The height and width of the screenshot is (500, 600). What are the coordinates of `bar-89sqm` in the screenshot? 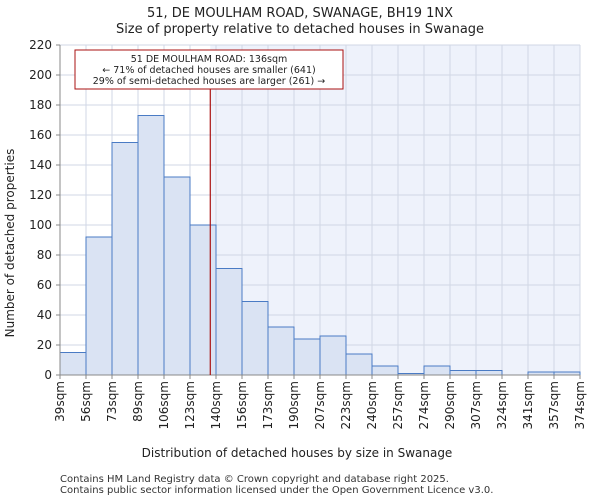 It's located at (151, 245).